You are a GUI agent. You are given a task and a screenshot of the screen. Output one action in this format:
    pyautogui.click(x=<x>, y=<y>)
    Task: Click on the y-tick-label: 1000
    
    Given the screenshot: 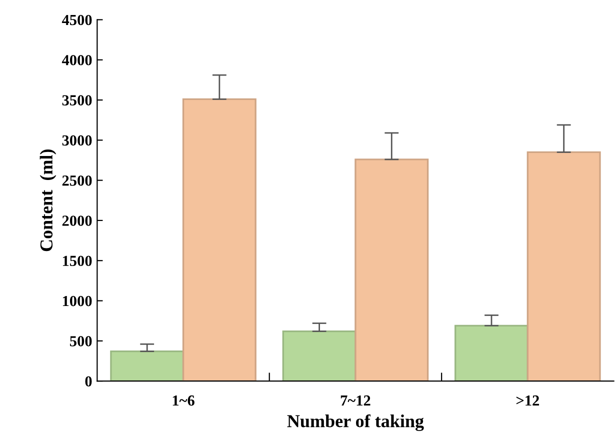 What is the action you would take?
    pyautogui.click(x=77, y=301)
    